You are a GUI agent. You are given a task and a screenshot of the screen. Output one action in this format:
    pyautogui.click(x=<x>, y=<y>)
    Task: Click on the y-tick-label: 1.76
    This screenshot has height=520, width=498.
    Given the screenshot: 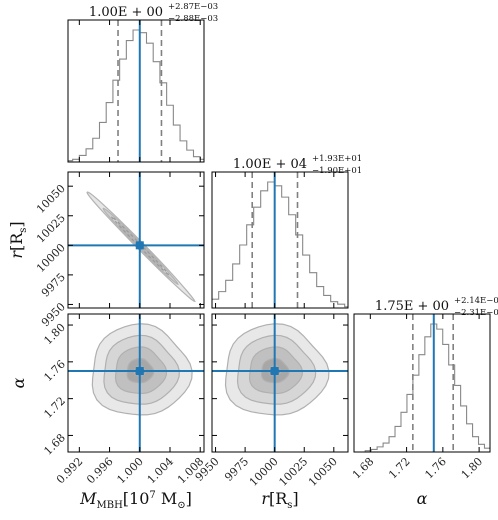 What is the action you would take?
    pyautogui.click(x=54, y=371)
    